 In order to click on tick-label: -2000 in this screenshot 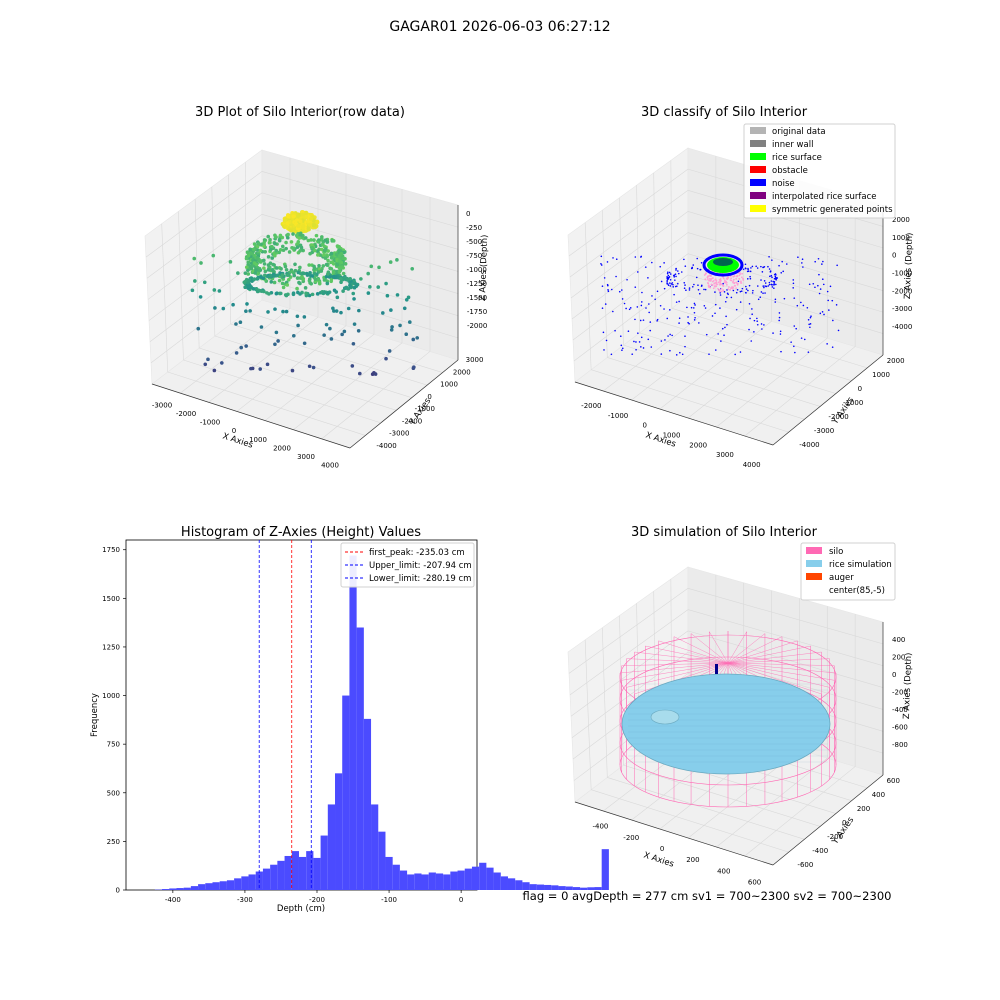, I will do `click(477, 326)`.